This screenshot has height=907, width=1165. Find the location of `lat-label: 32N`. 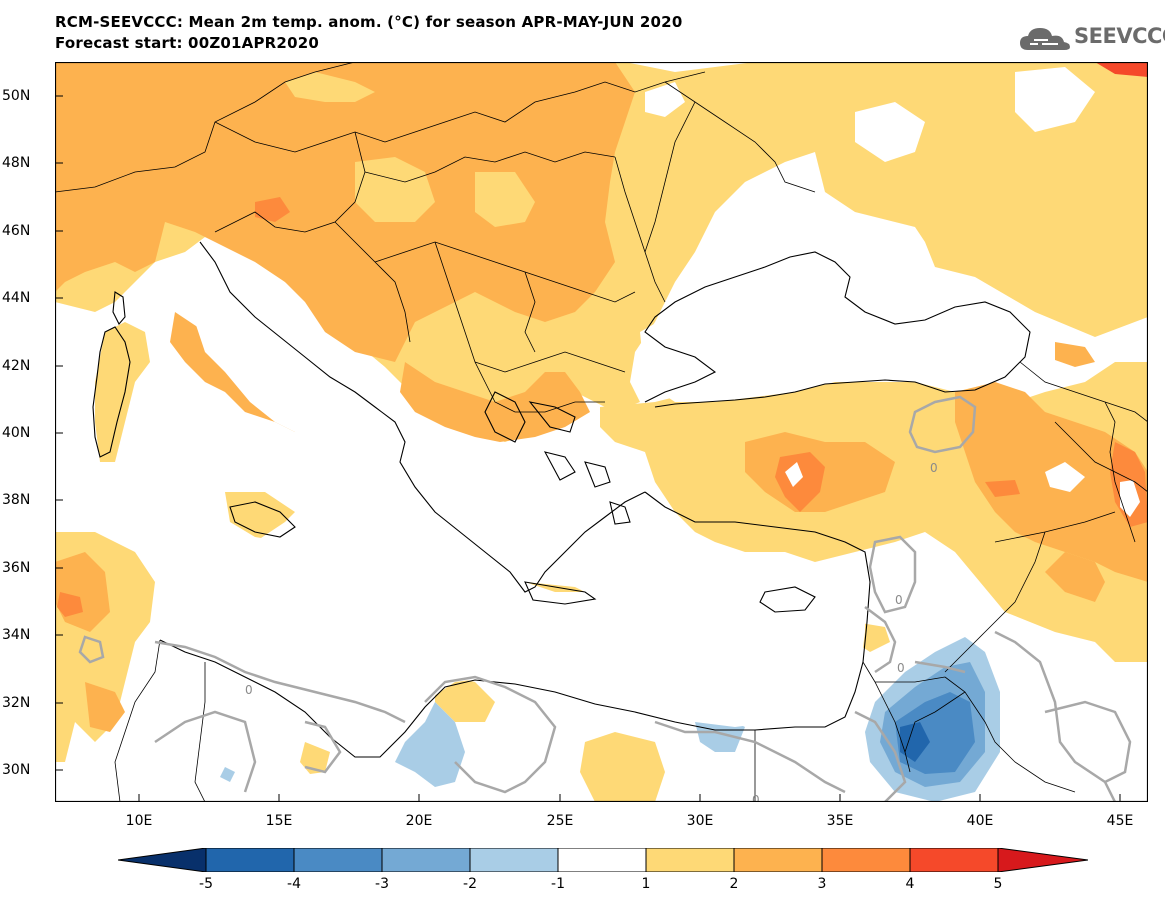

lat-label: 32N is located at coordinates (16, 703).